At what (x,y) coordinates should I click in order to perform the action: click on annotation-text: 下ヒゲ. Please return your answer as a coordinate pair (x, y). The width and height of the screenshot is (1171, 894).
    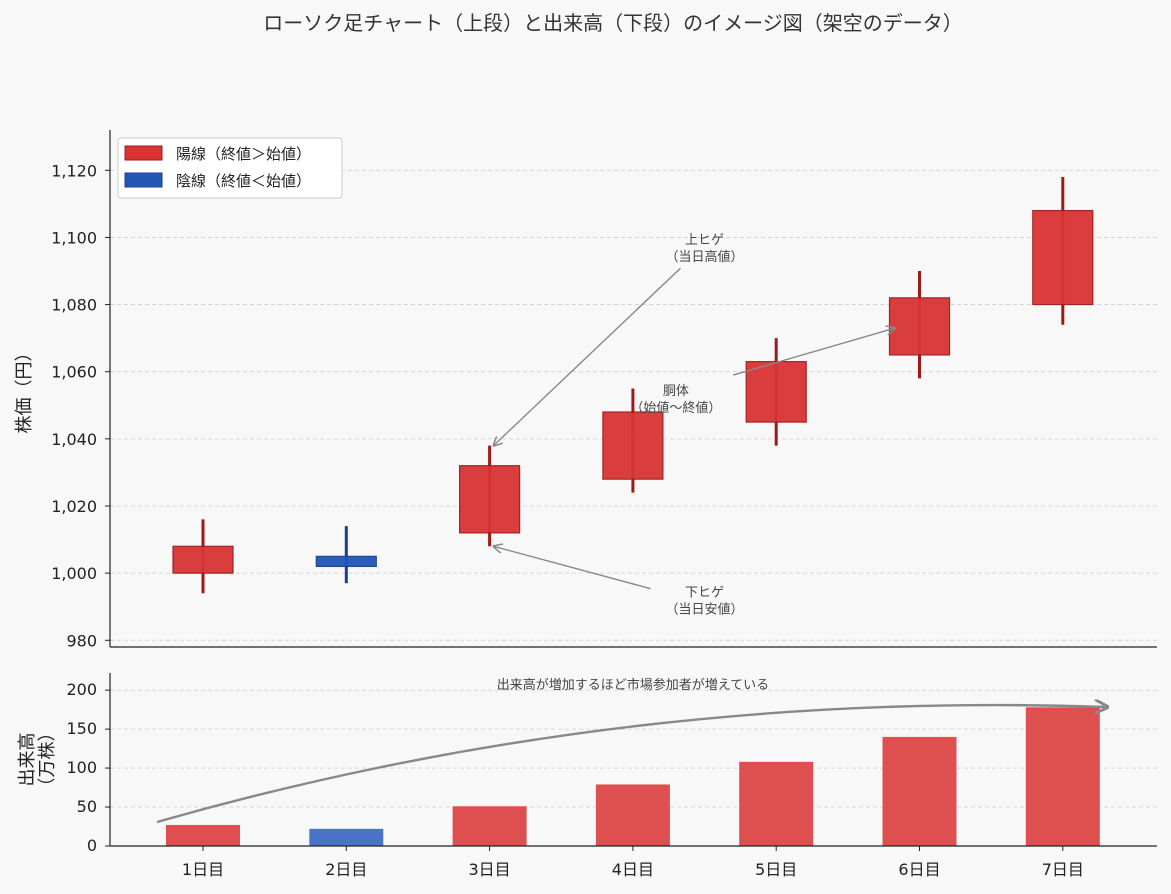
    Looking at the image, I should click on (704, 593).